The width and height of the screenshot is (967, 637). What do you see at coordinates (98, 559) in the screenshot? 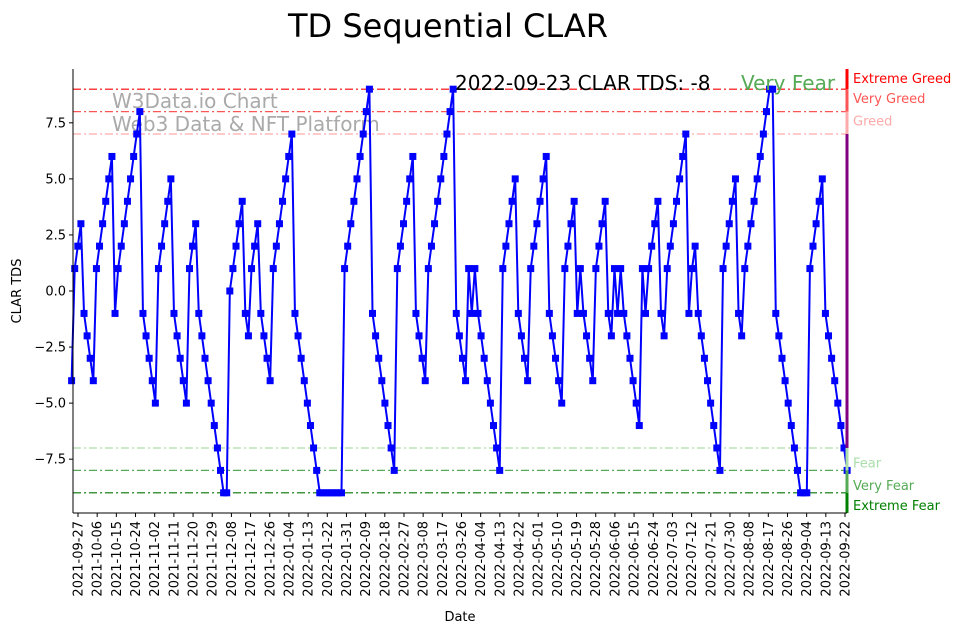
I see `x-tick-label: 2021-10-06` at bounding box center [98, 559].